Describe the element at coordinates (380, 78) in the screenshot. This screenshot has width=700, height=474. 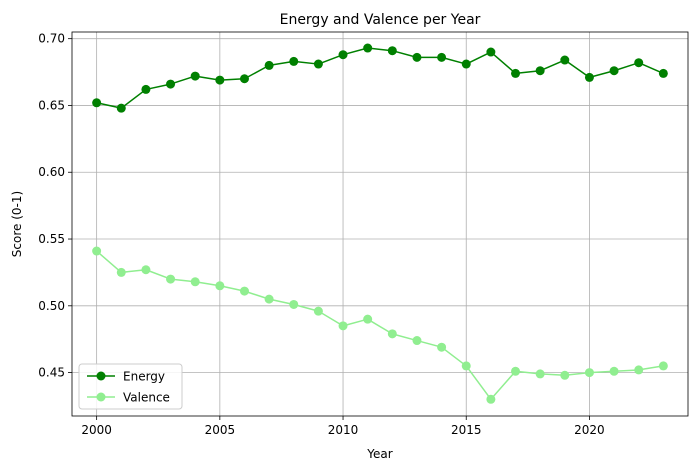
I see `series-energy` at that location.